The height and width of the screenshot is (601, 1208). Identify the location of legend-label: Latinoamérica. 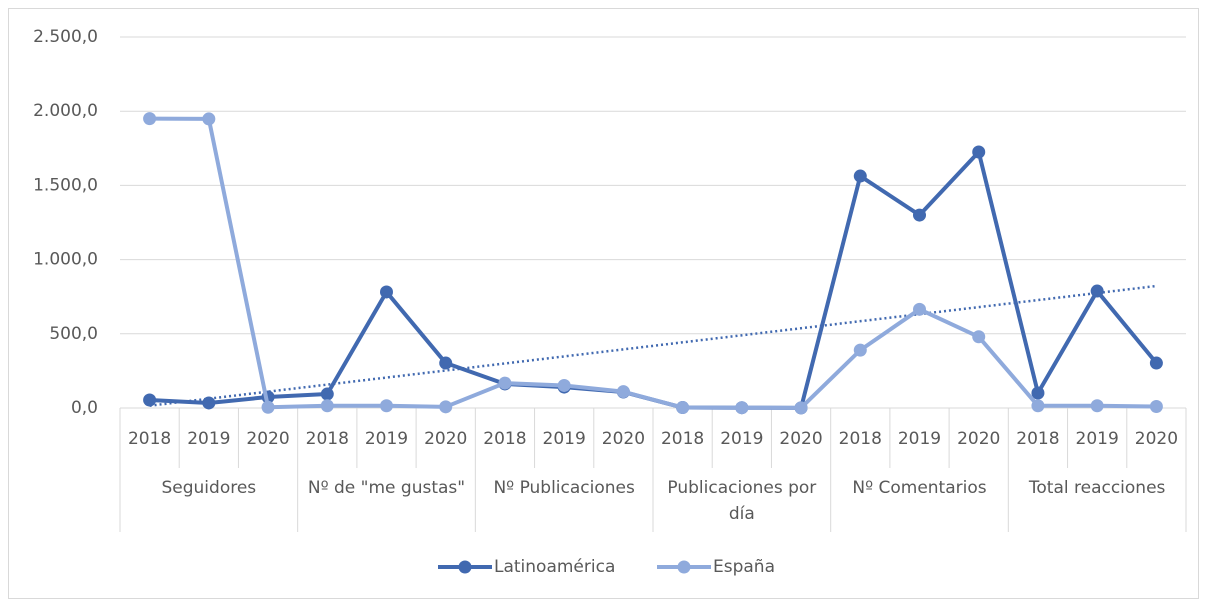
(554, 567).